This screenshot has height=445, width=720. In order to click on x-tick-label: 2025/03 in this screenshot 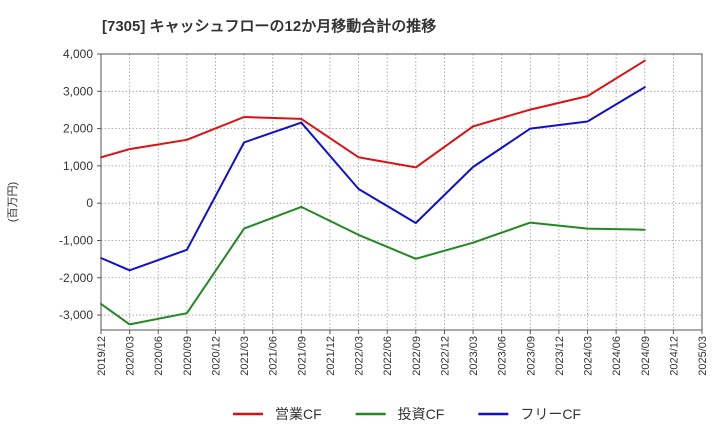, I will do `click(703, 356)`.